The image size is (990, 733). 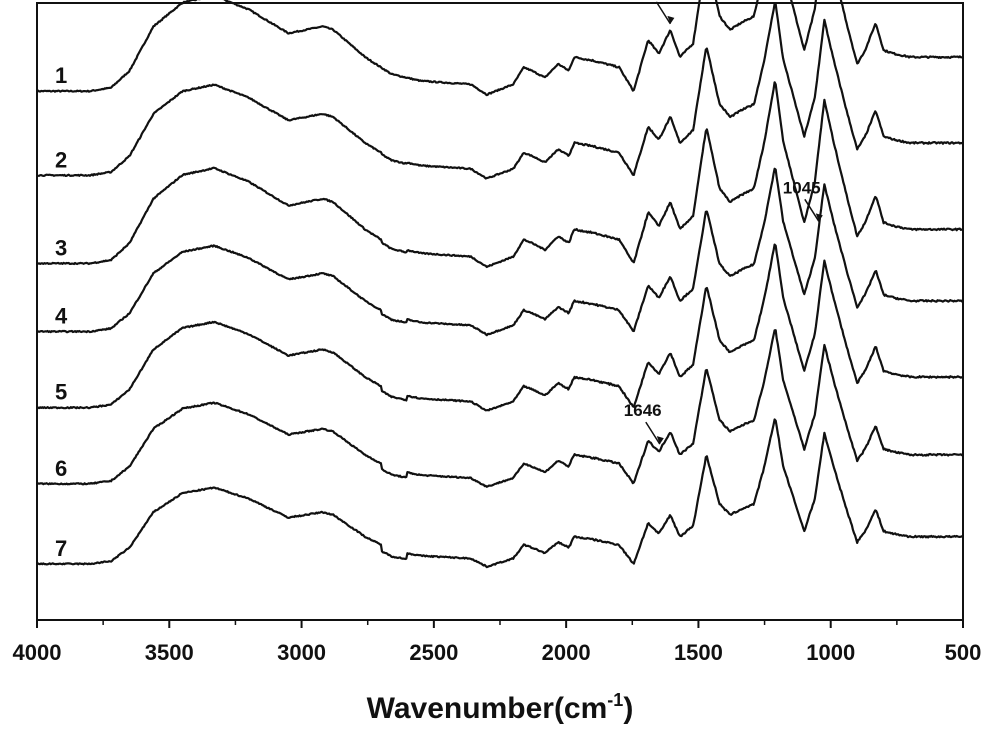 What do you see at coordinates (698, 652) in the screenshot?
I see `x-tick-label-1500: 1500` at bounding box center [698, 652].